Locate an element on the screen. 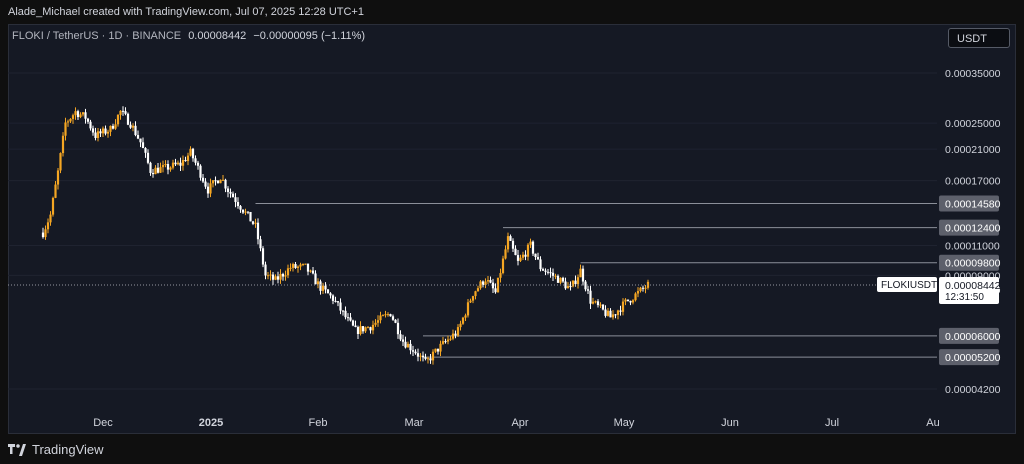 The image size is (1024, 464). tradingview-footer: TradingView is located at coordinates (56, 449).